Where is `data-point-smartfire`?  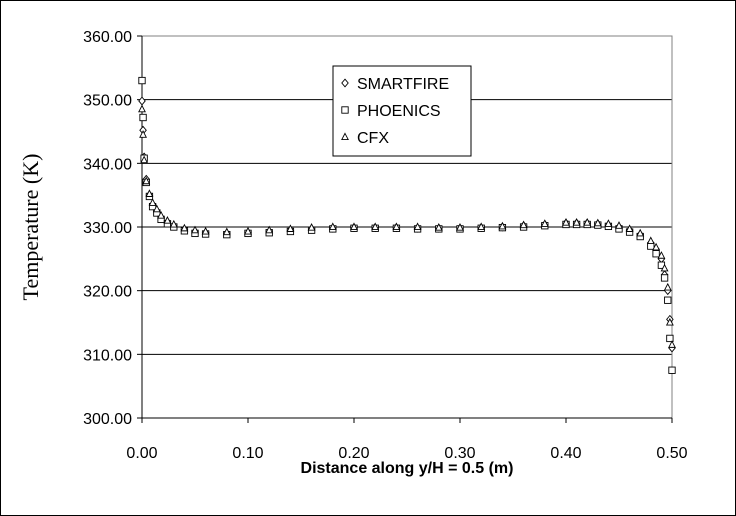
data-point-smartfire is located at coordinates (142, 101).